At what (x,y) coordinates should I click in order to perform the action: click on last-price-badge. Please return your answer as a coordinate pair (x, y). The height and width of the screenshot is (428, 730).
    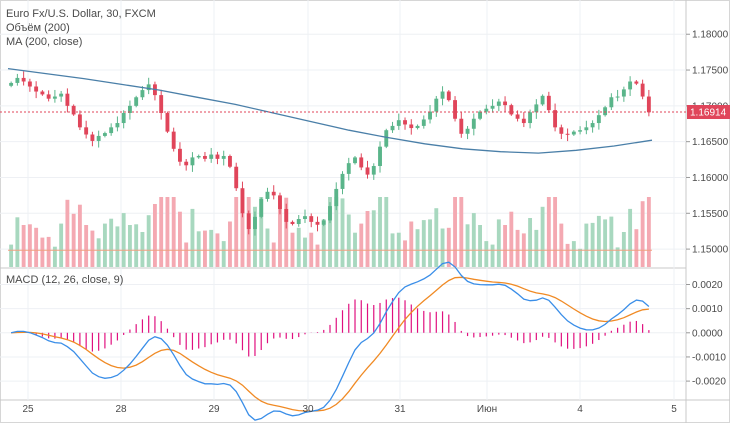
    Looking at the image, I should click on (708, 112).